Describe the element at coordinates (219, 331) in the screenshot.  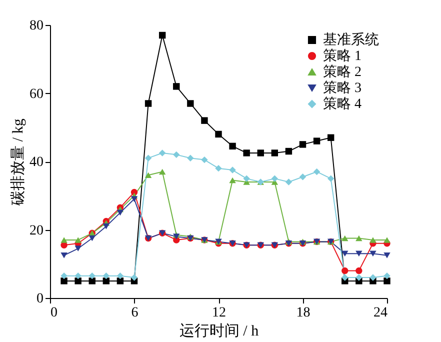
I see `x-axis-title: 运行时间 / h` at that location.